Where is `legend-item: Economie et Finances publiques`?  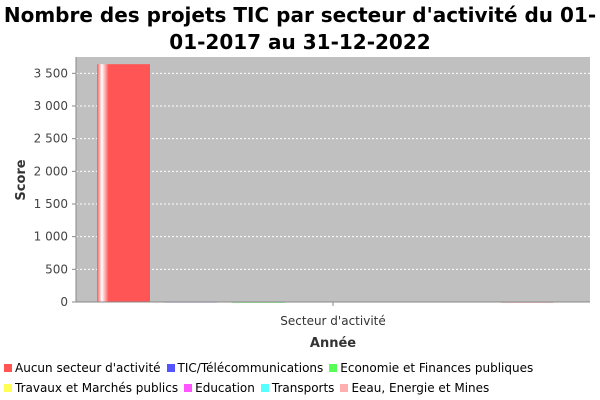
legend-item: Economie et Finances publiques is located at coordinates (431, 368).